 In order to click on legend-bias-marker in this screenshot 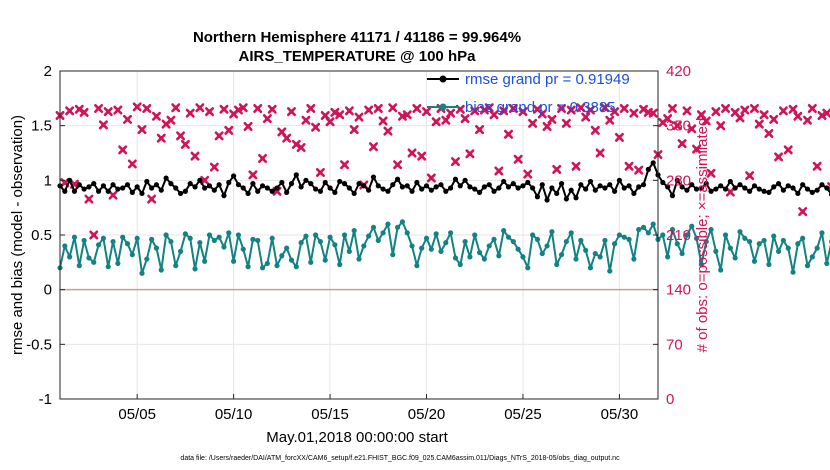, I will do `click(443, 107)`.